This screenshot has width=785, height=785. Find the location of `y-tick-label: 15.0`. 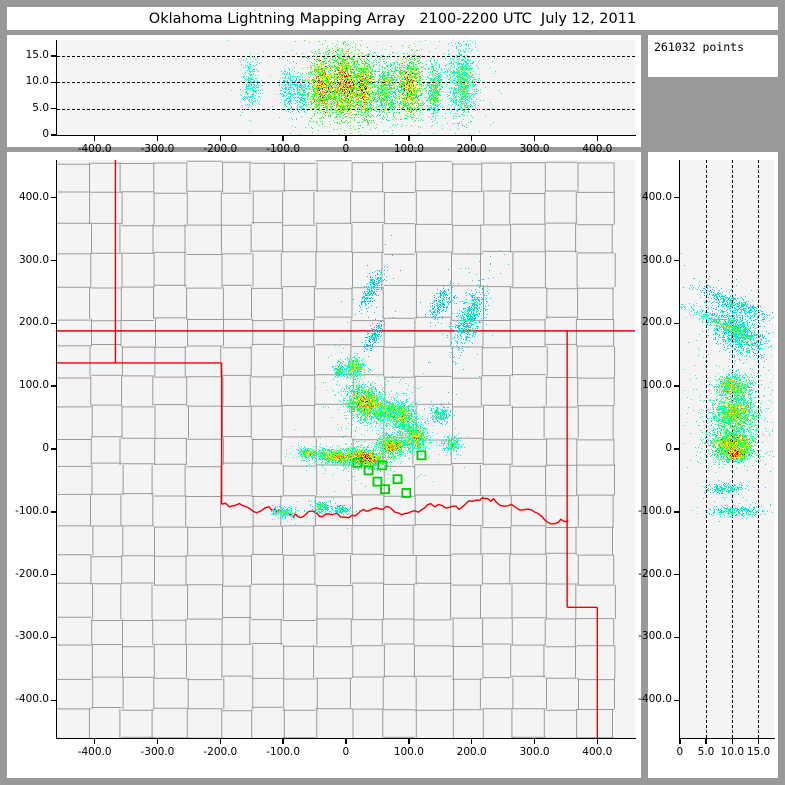

y-tick-label: 15.0 is located at coordinates (37, 54).